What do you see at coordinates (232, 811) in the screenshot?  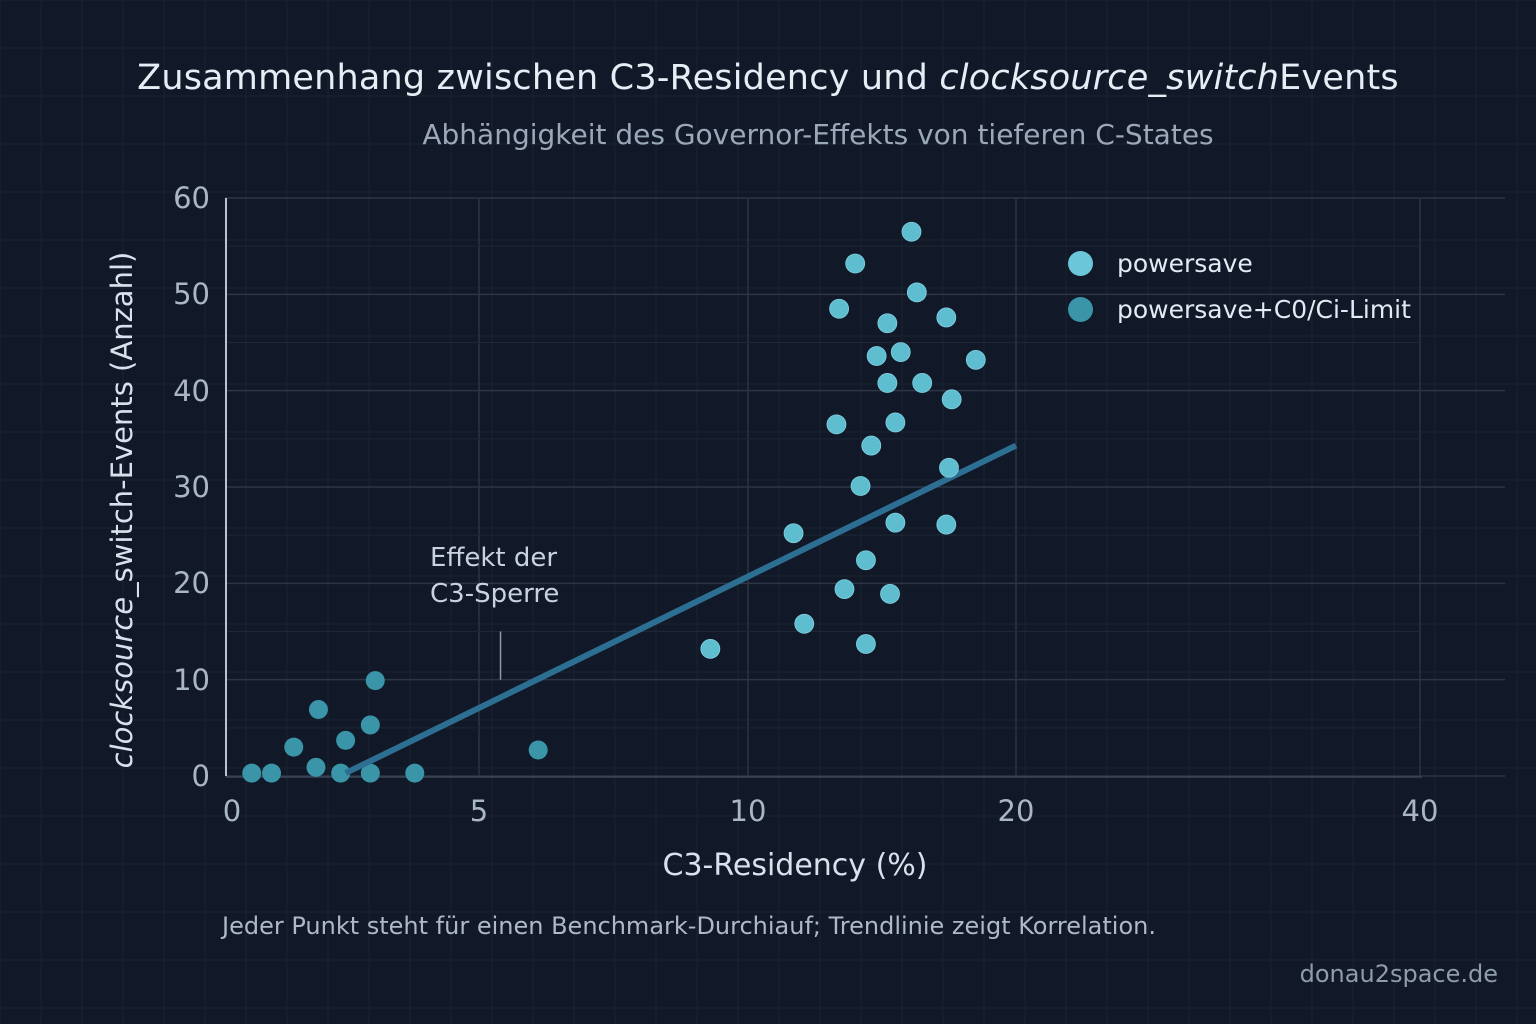 I see `x-tick-label: 0` at bounding box center [232, 811].